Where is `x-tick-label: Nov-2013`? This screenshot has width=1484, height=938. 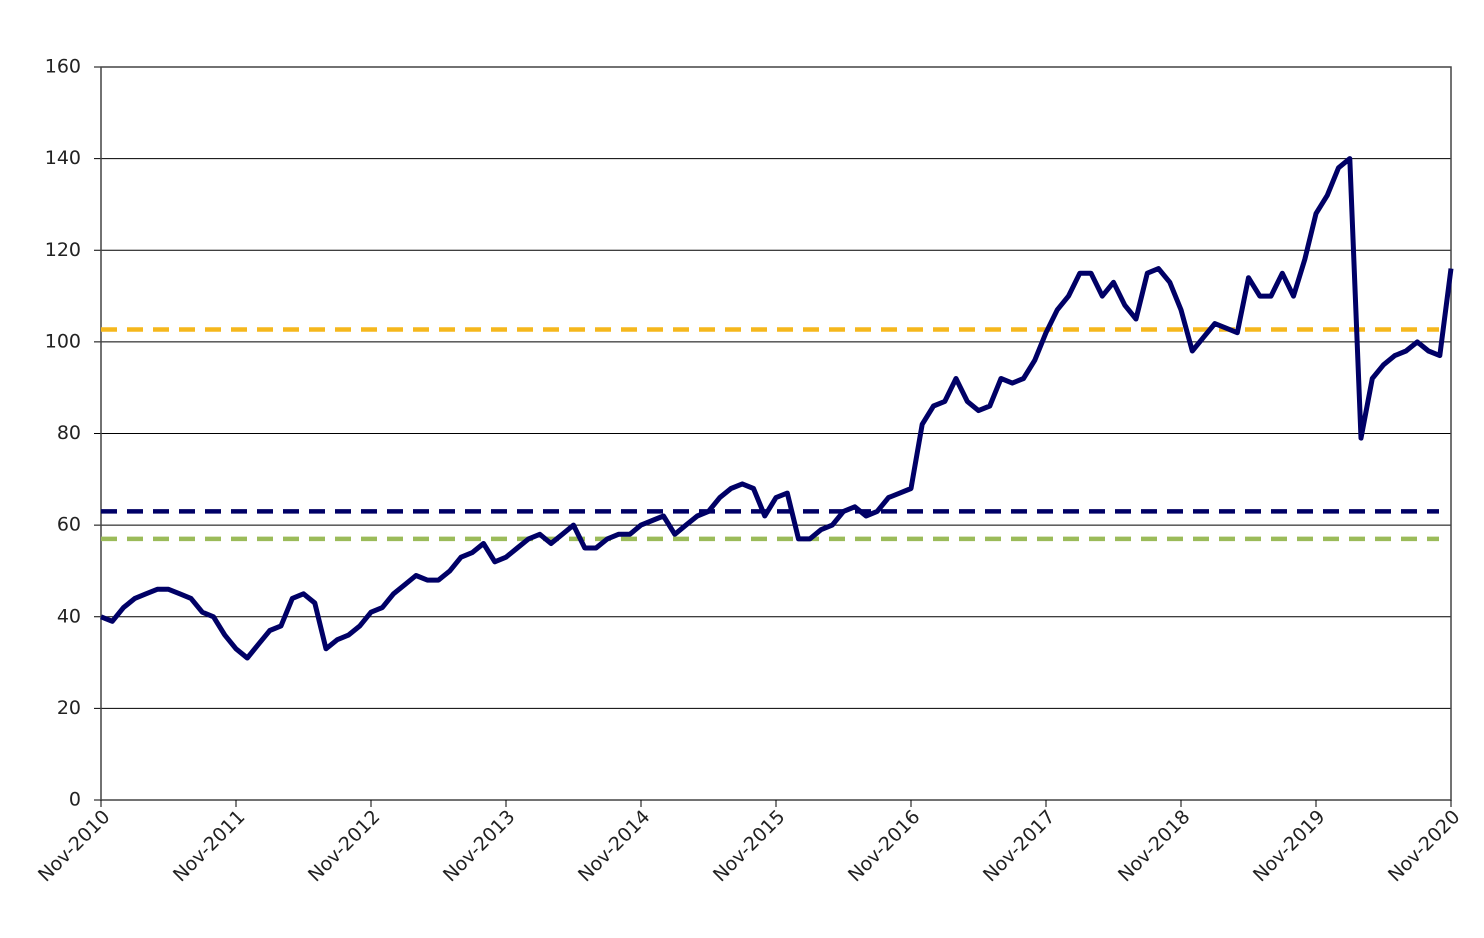 x-tick-label: Nov-2013 is located at coordinates (479, 846).